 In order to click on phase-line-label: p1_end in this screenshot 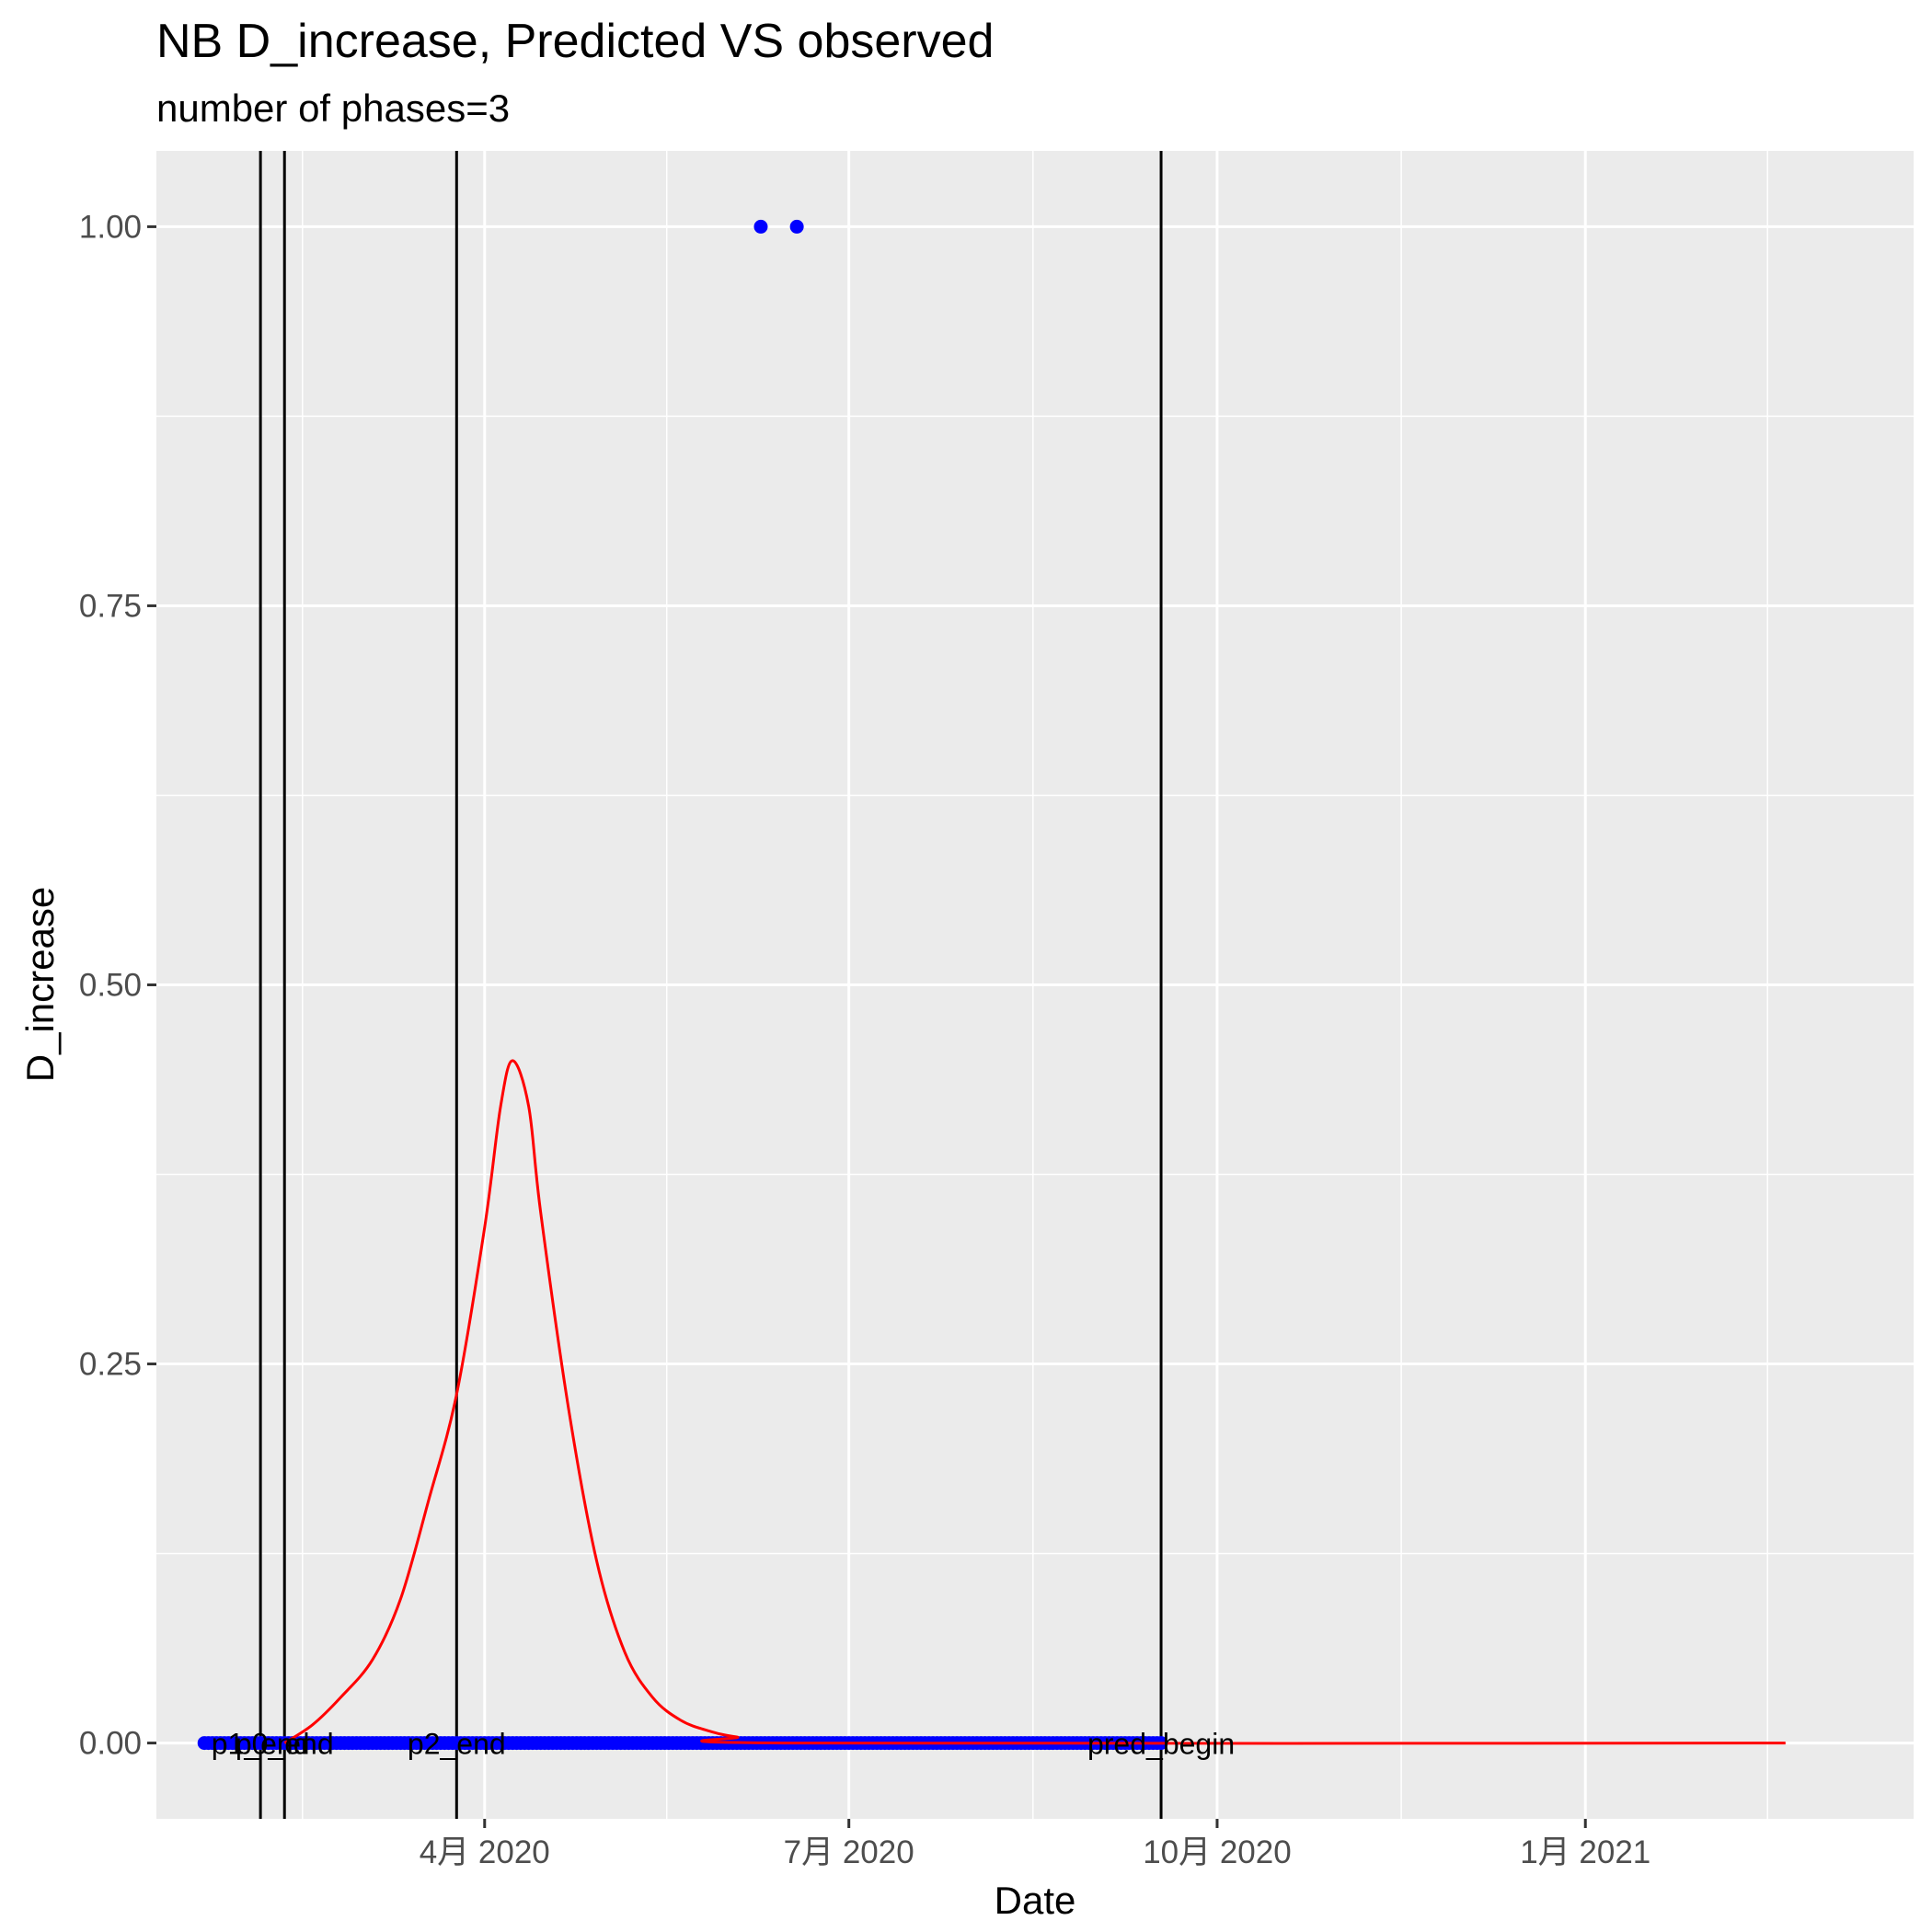, I will do `click(261, 1744)`.